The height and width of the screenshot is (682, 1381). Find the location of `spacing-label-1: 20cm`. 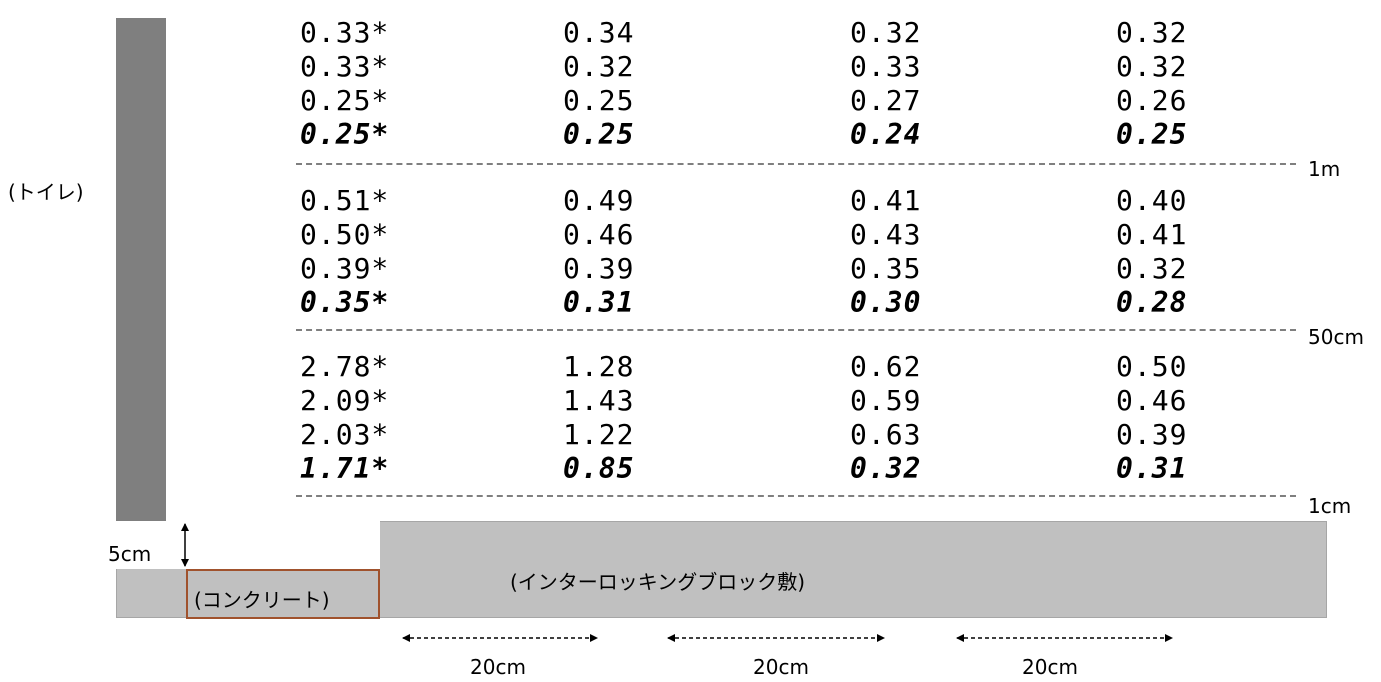

spacing-label-1: 20cm is located at coordinates (498, 667).